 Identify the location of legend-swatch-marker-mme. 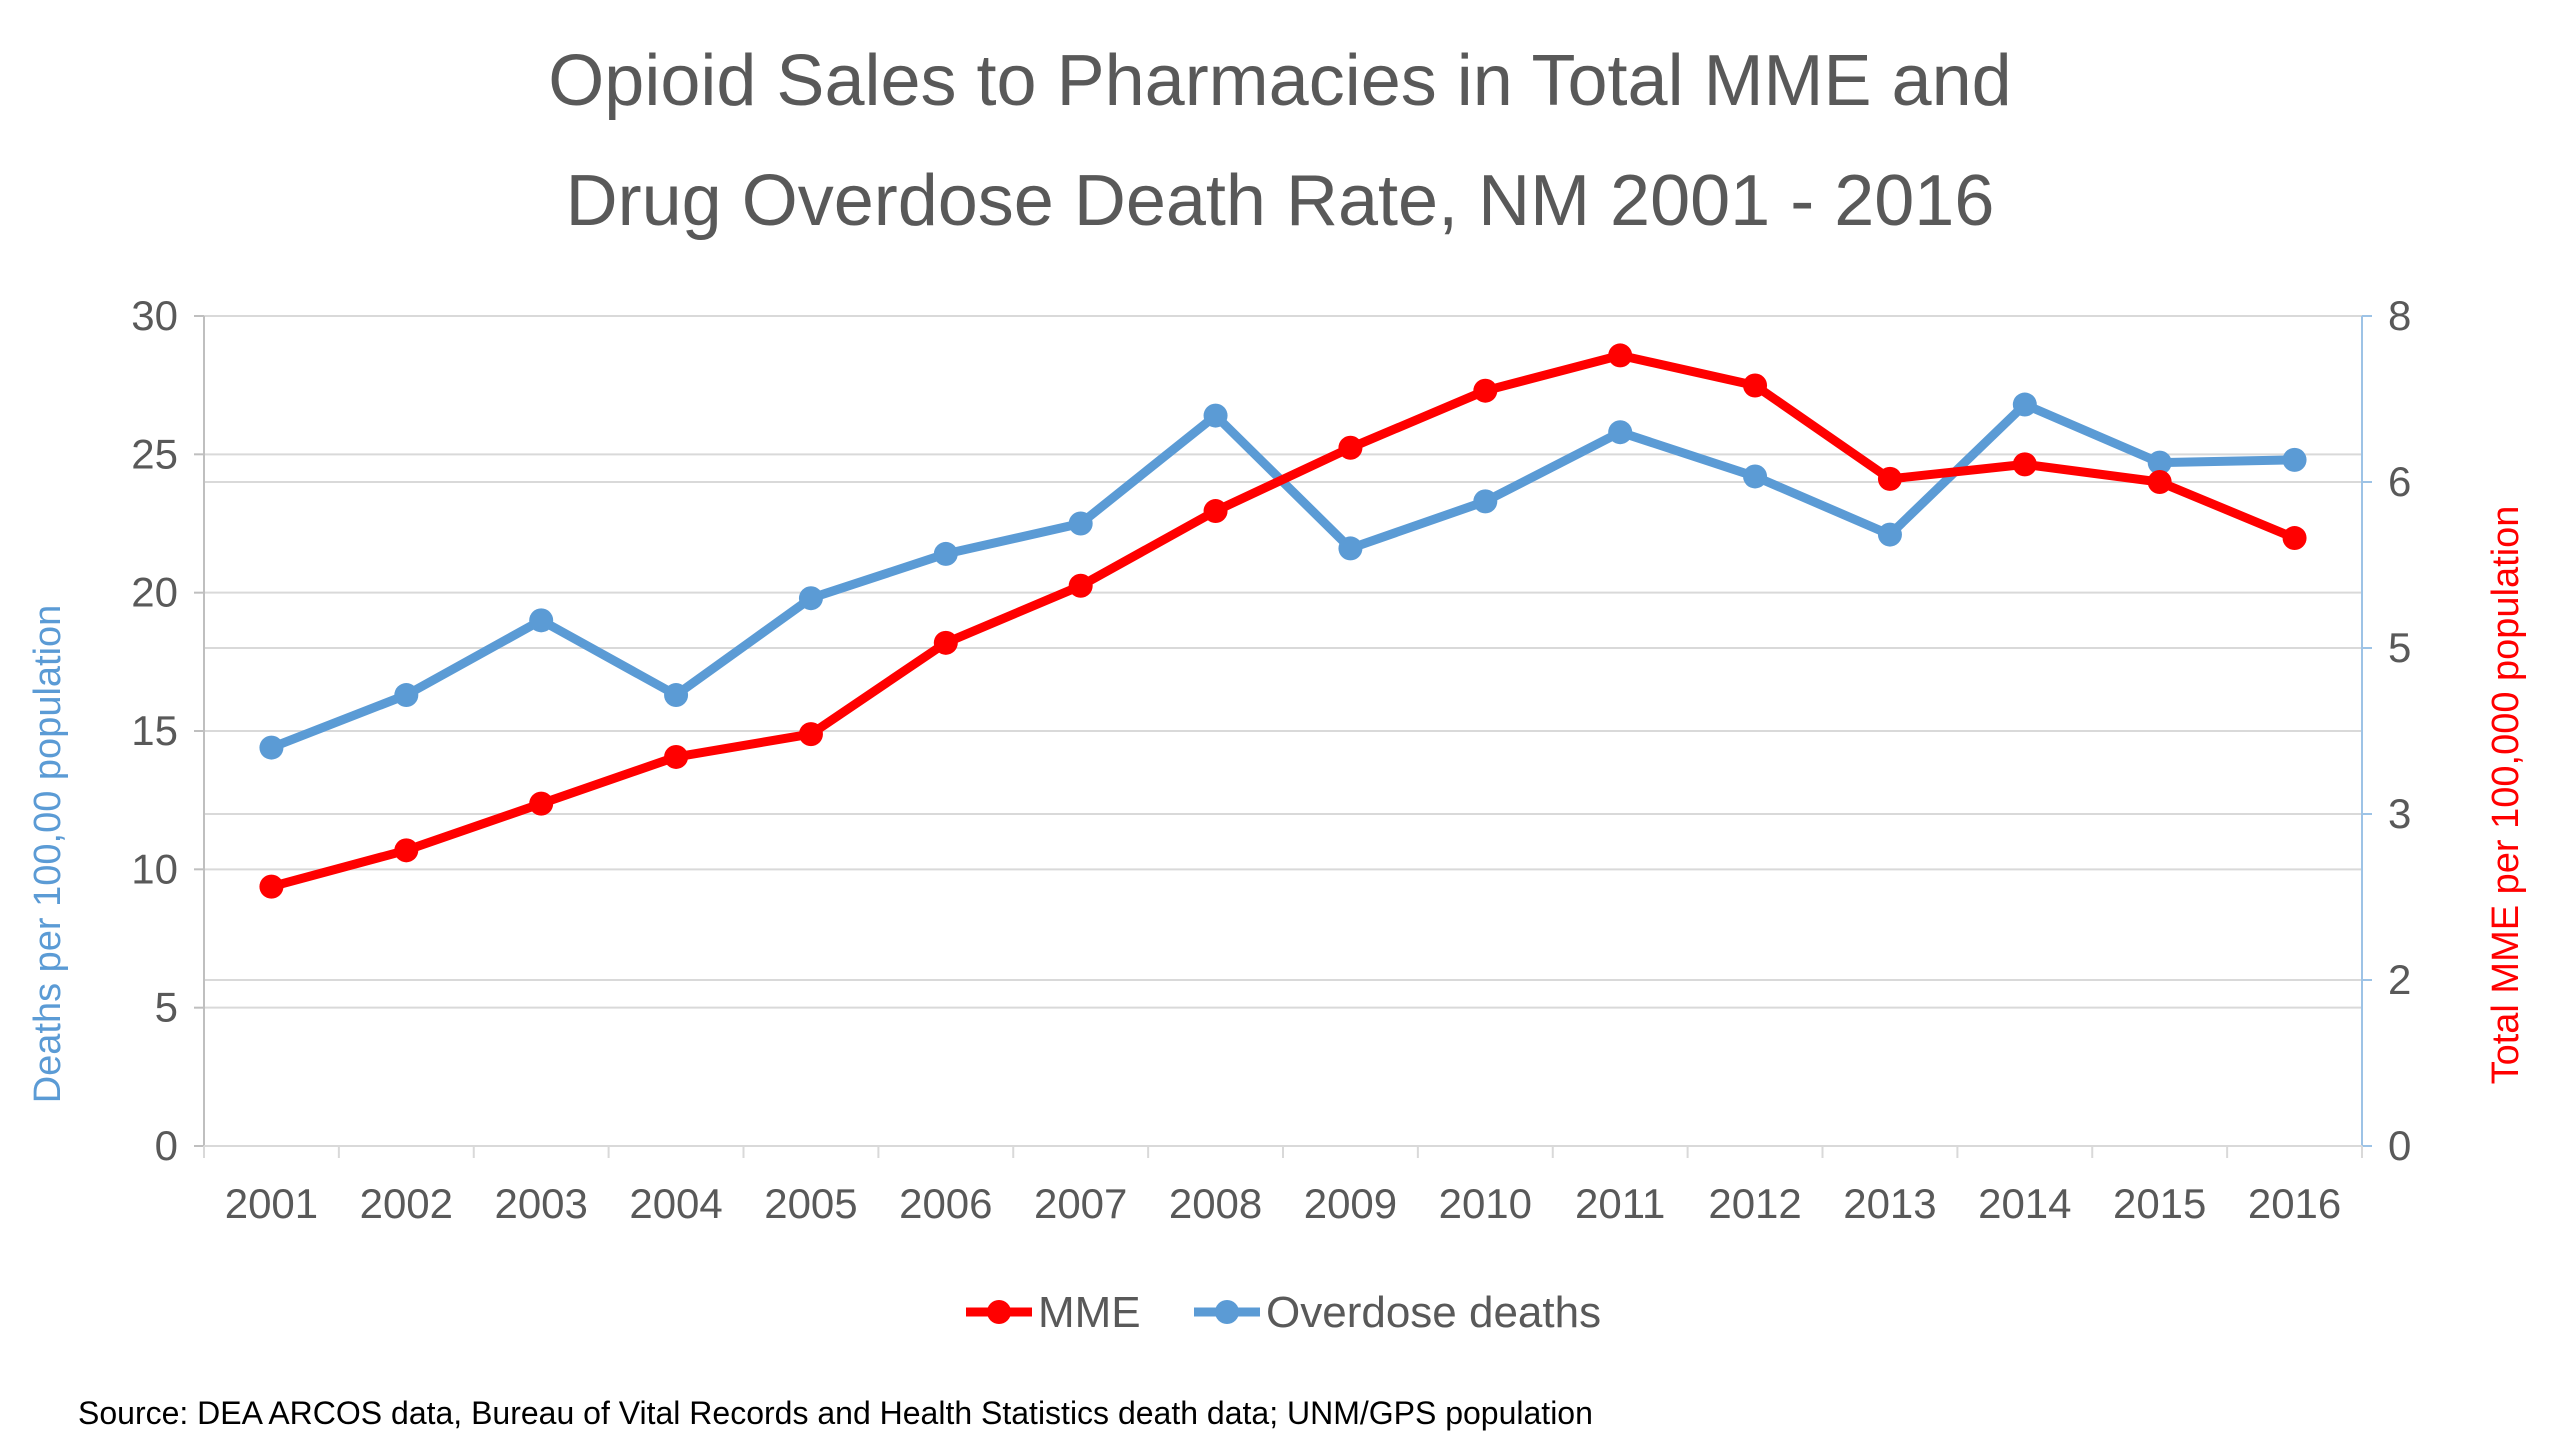
(999, 1312).